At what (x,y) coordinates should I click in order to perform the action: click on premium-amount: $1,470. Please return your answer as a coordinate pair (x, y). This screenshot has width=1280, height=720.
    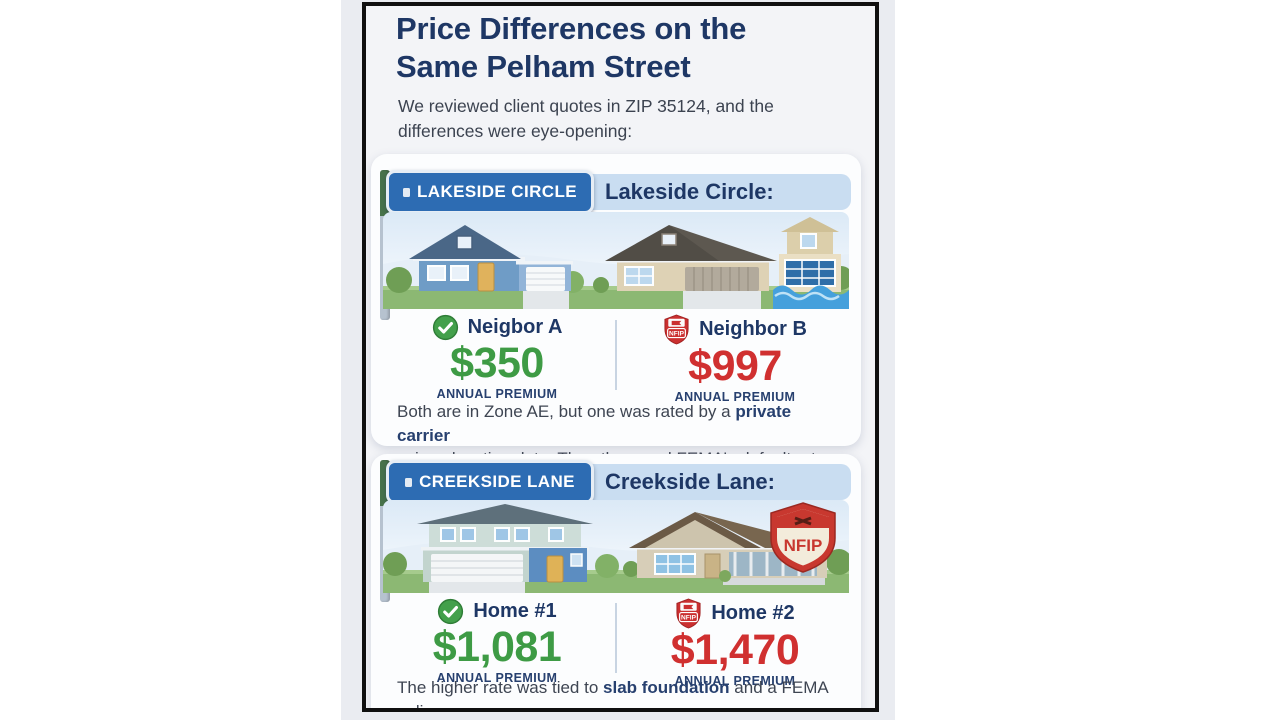
    Looking at the image, I should click on (735, 650).